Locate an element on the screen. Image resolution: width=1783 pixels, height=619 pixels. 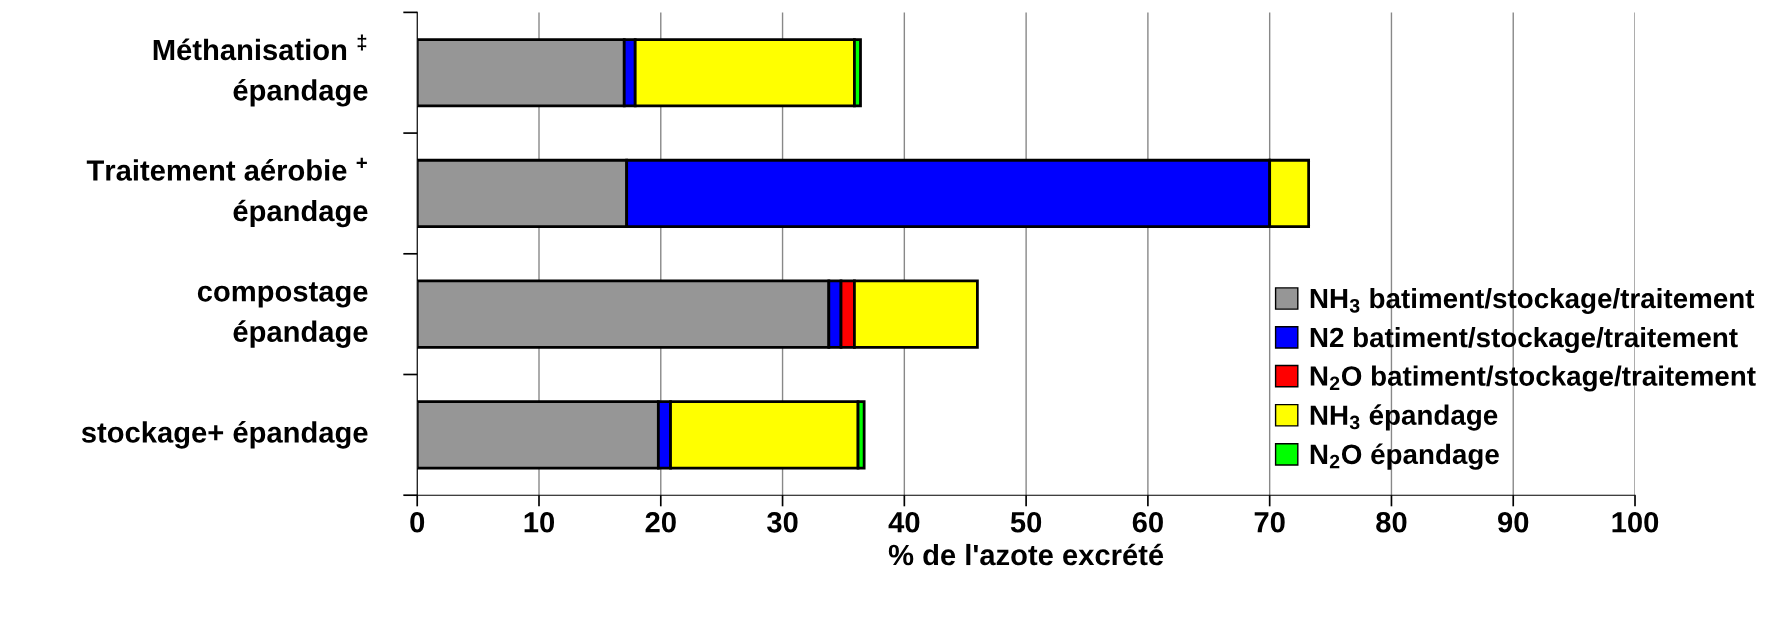
x-tick-label: 80 is located at coordinates (1391, 522).